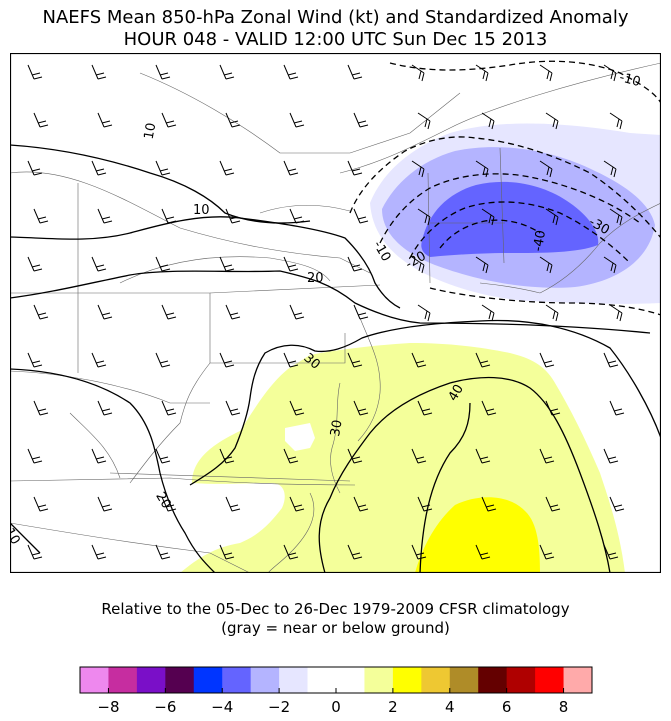 The height and width of the screenshot is (721, 671). Describe the element at coordinates (540, 241) in the screenshot. I see `contour-label: -40` at that location.